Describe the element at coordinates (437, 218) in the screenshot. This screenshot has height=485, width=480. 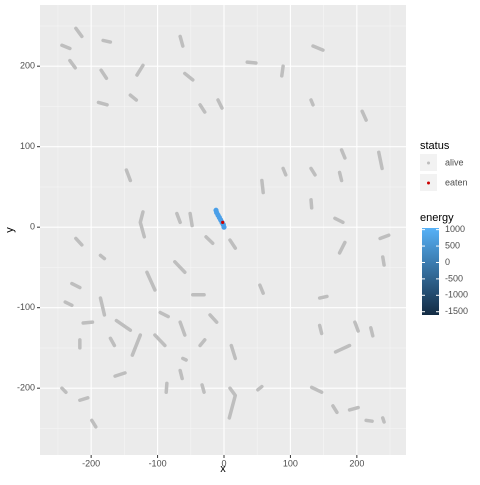
I see `legend-title: energy` at that location.